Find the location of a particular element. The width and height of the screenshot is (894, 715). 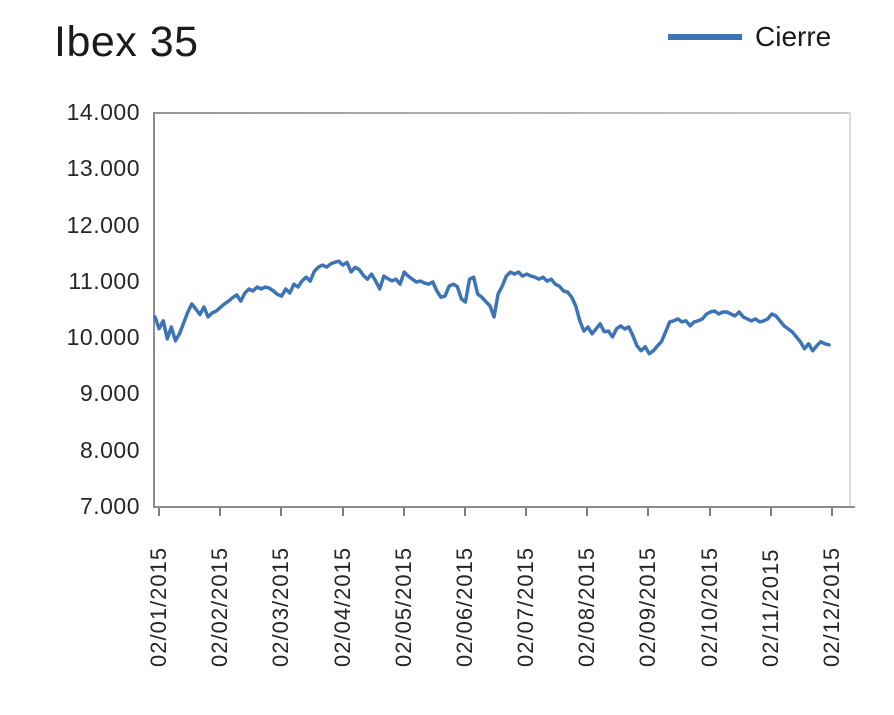

legend-label: Cierre is located at coordinates (793, 36).